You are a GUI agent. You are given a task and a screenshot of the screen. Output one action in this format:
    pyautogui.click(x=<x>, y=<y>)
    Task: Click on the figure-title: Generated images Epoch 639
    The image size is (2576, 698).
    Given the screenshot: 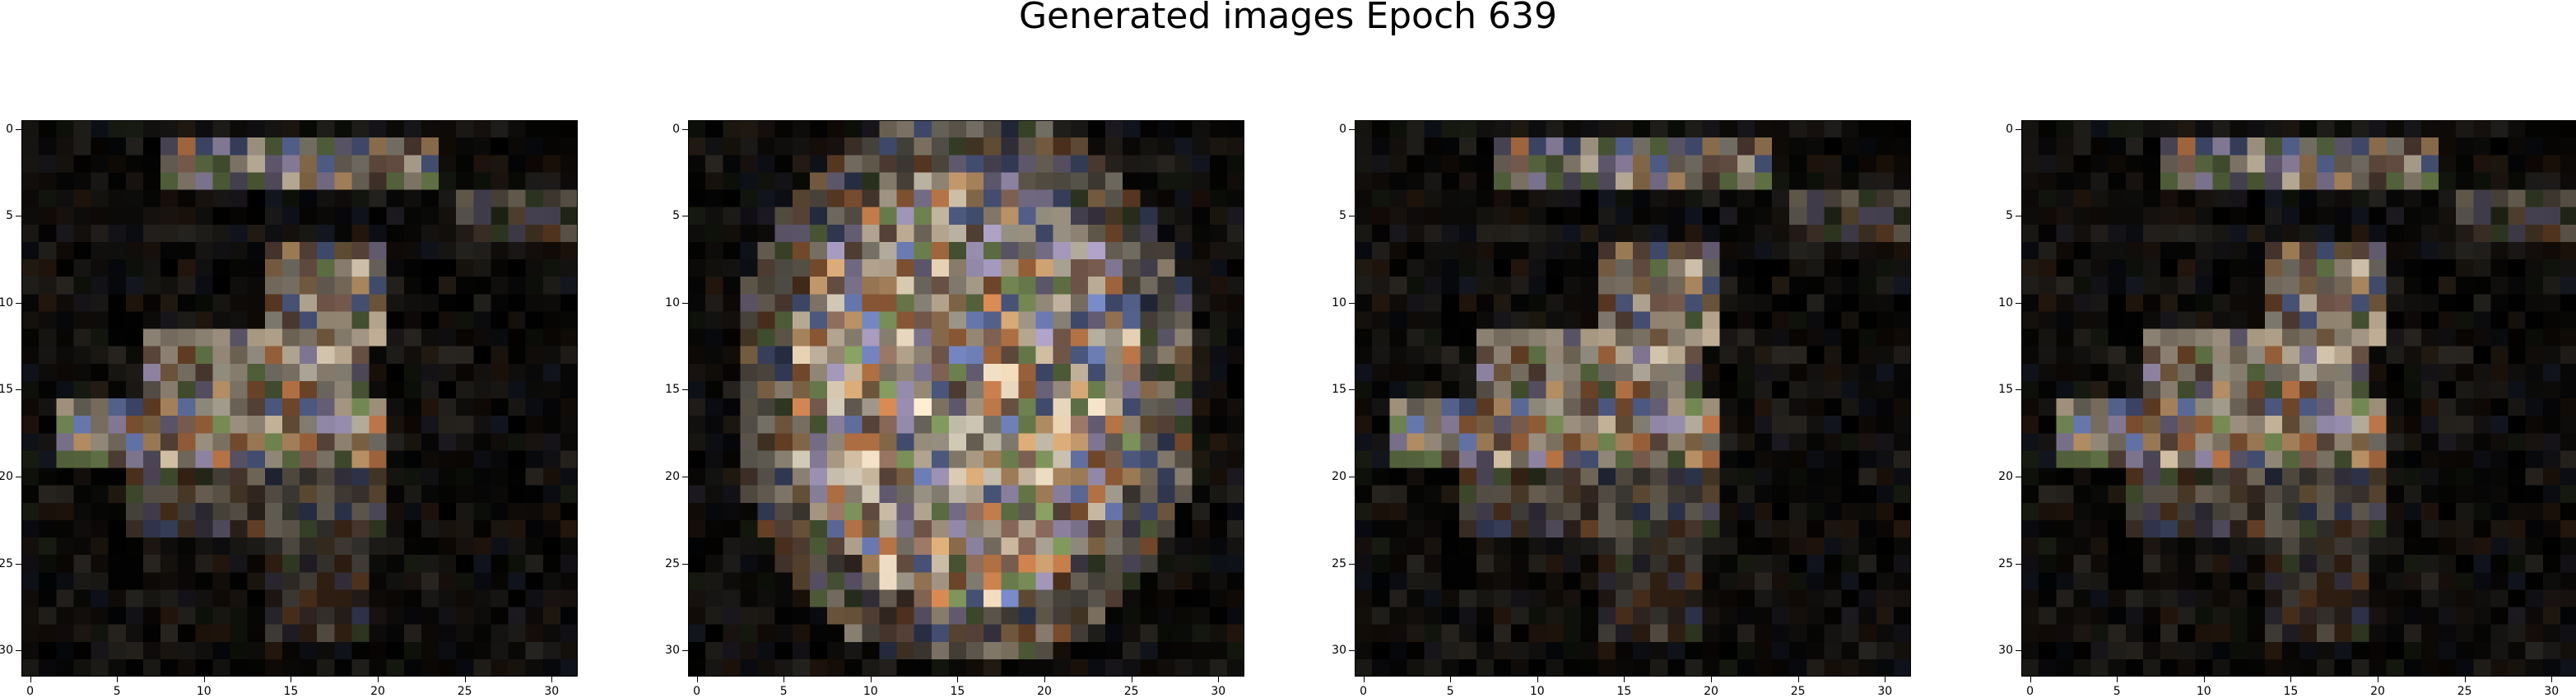 What is the action you would take?
    pyautogui.click(x=1288, y=18)
    